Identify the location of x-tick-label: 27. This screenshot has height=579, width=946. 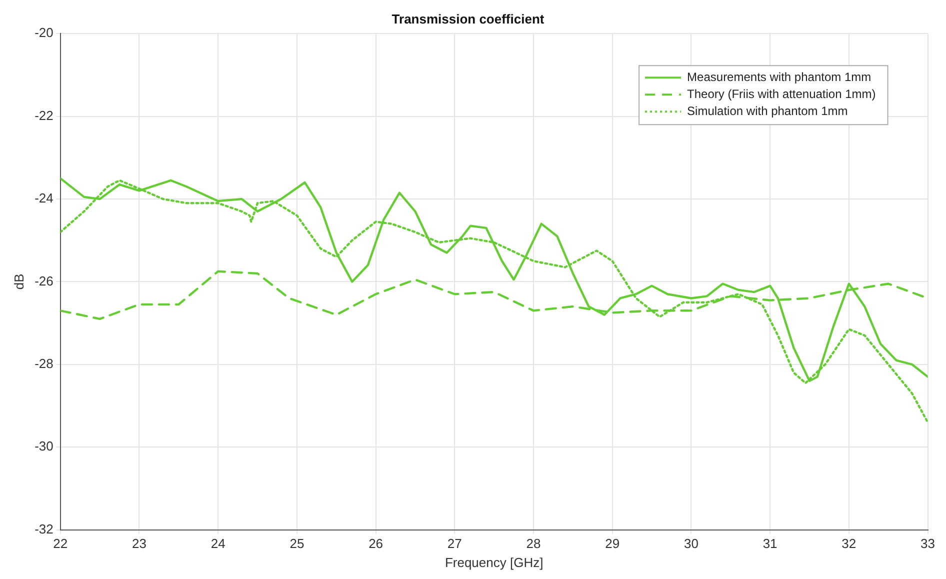
(454, 544).